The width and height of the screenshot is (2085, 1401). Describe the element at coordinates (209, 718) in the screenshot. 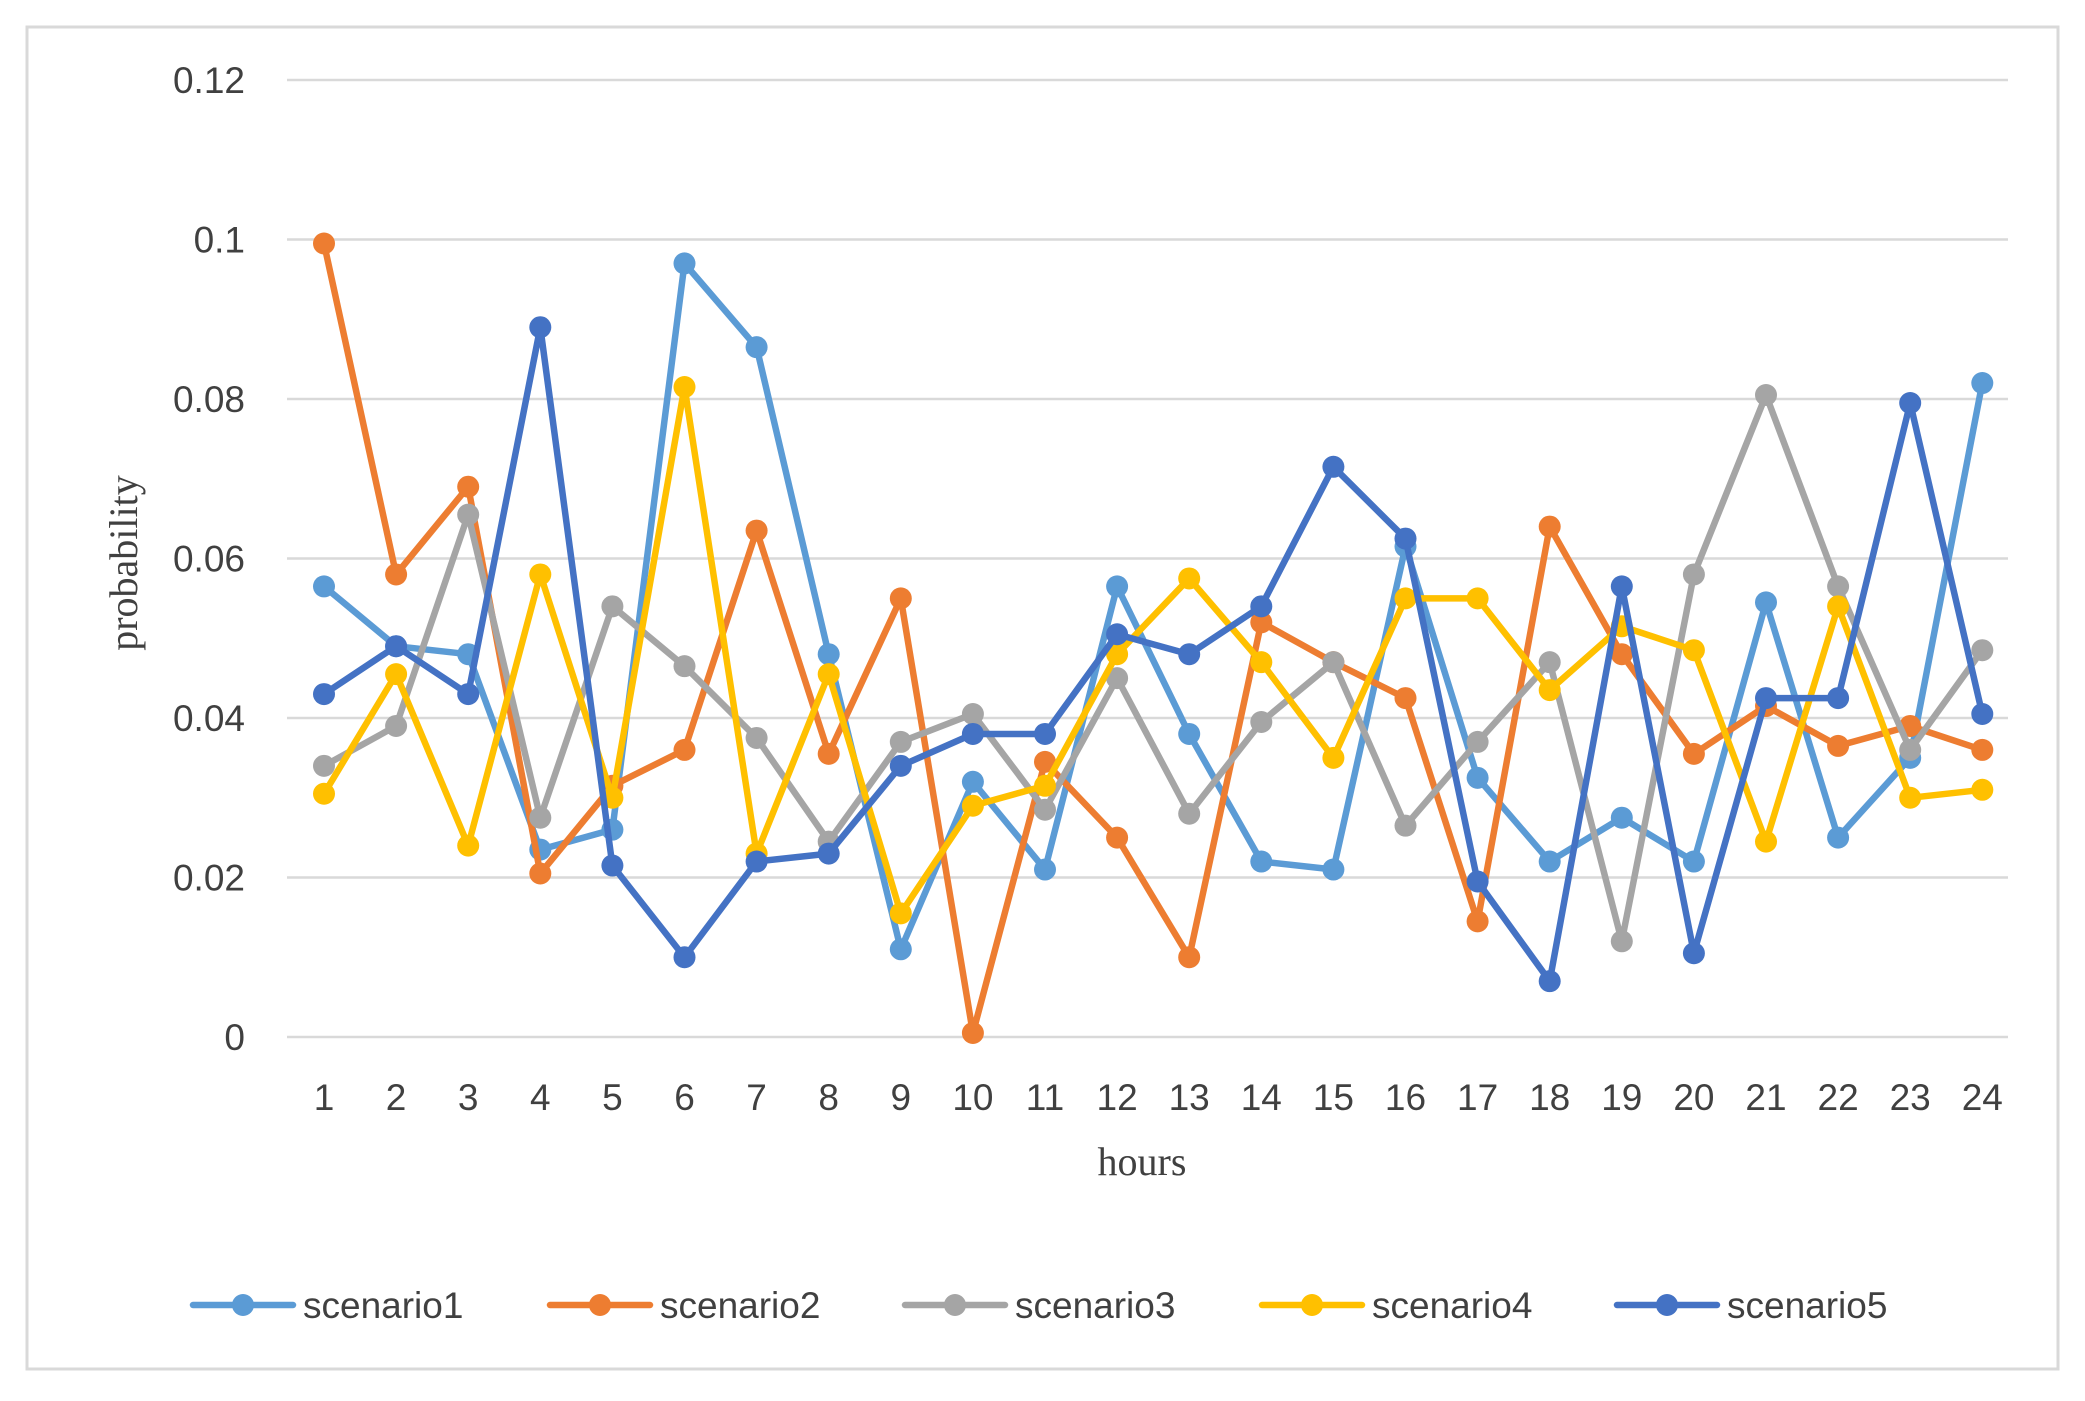

I see `y-tick-label: 0.04` at that location.